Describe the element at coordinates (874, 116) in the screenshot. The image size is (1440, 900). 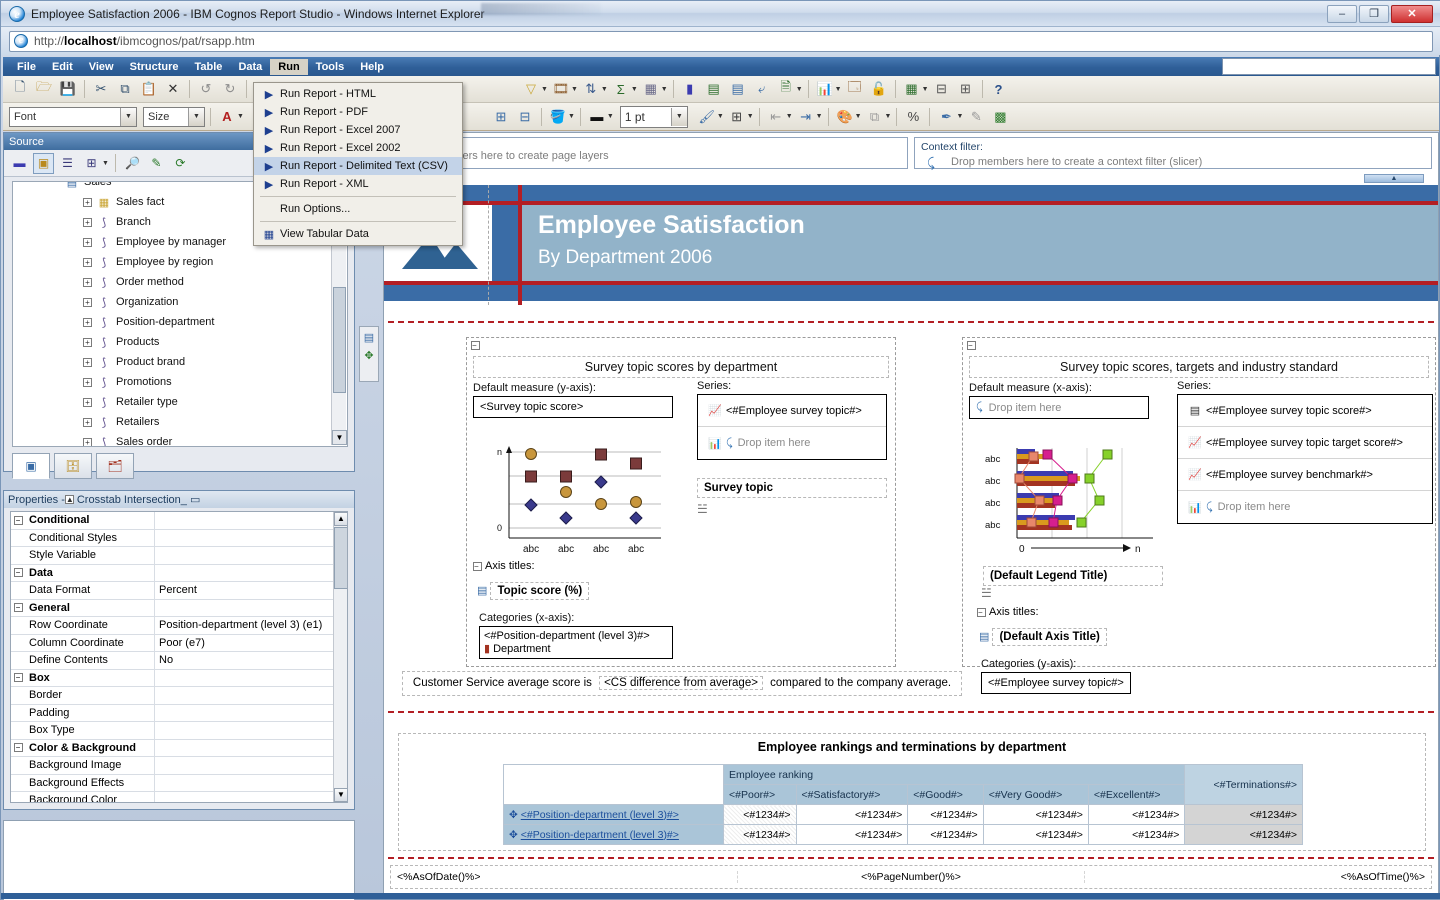
I see `copy-style-icon: ⧉` at that location.